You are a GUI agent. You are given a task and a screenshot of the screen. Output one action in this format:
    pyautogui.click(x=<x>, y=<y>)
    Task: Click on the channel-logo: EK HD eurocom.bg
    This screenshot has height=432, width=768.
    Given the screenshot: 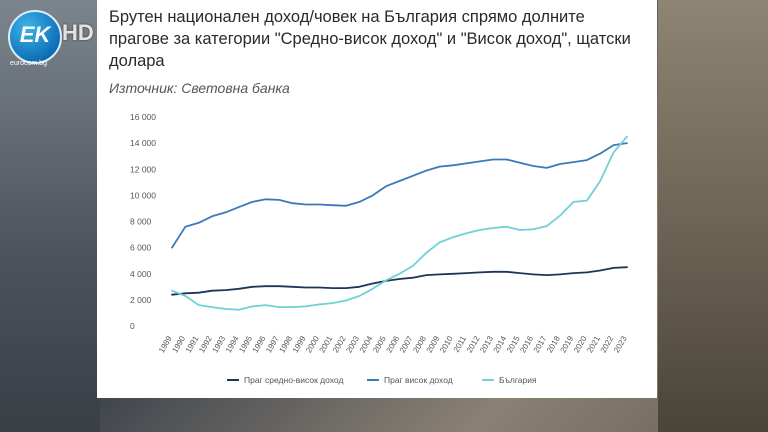 What is the action you would take?
    pyautogui.click(x=58, y=38)
    